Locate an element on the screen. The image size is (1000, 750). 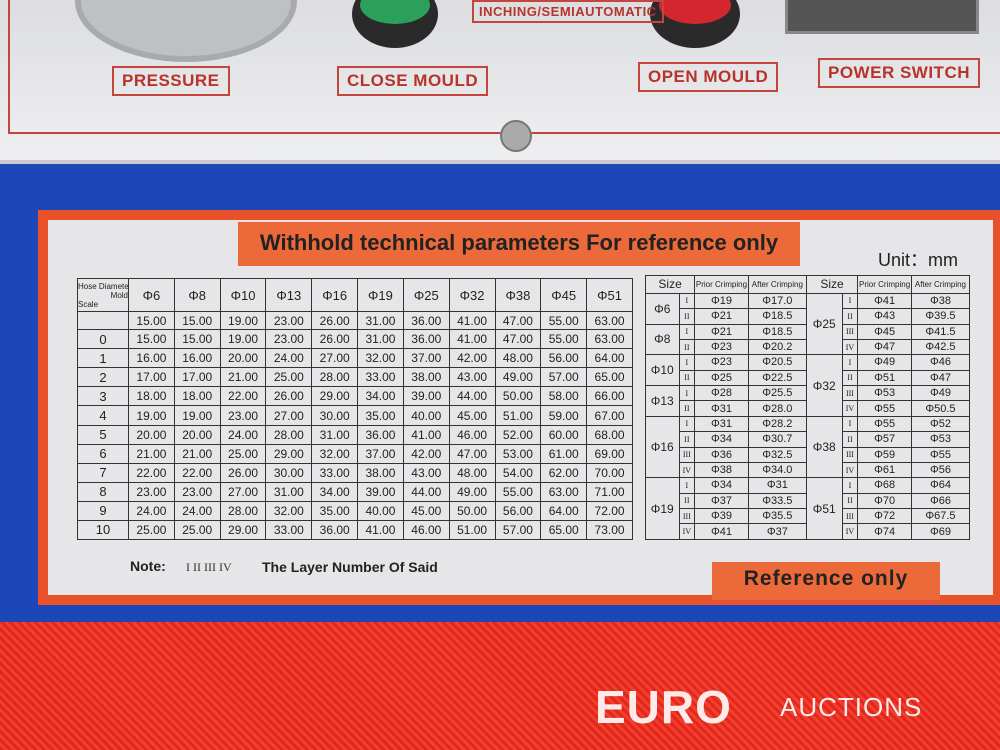
data-row: IV Φ41 Φ37 IV Φ74 Φ69 is located at coordinates (808, 531).